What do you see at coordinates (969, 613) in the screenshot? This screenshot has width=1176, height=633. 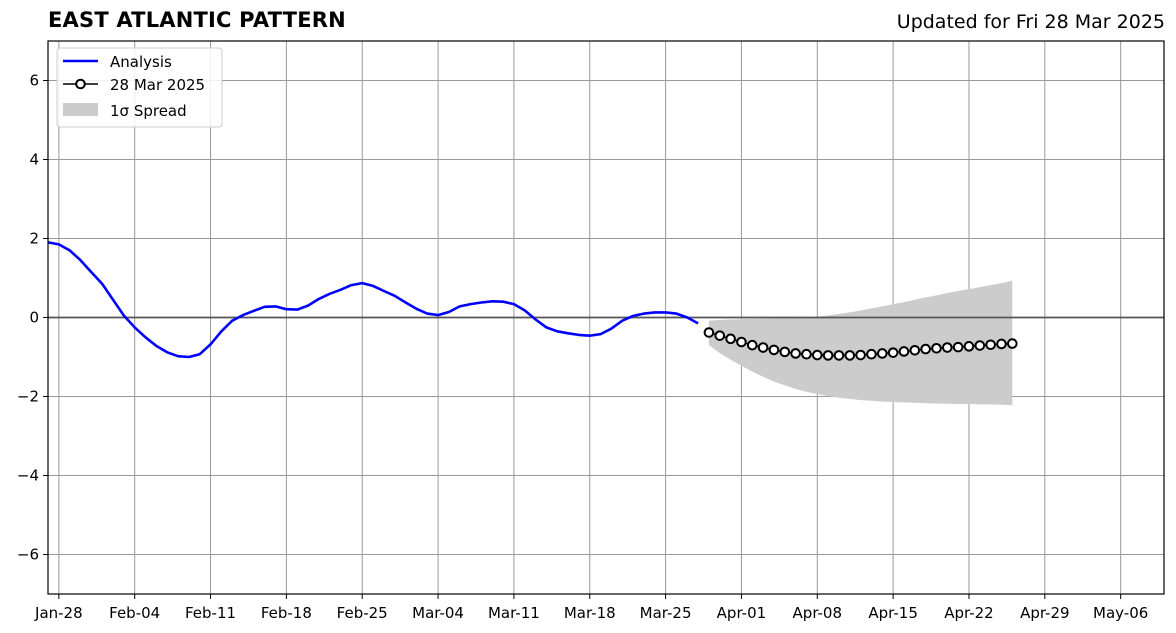 I see `x-tick-label: Apr-22` at bounding box center [969, 613].